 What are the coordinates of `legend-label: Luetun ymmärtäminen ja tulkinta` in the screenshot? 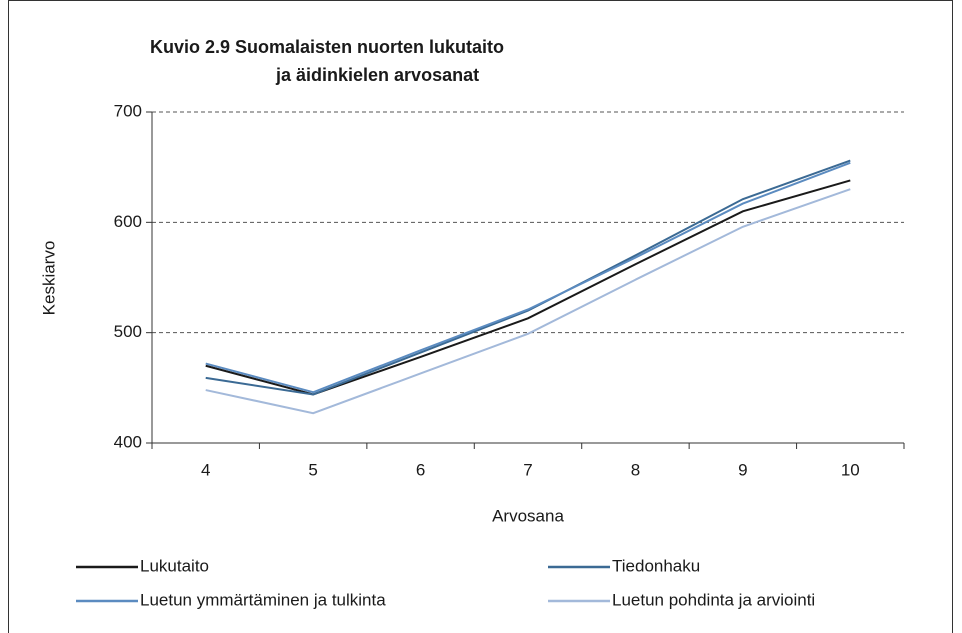 It's located at (263, 599).